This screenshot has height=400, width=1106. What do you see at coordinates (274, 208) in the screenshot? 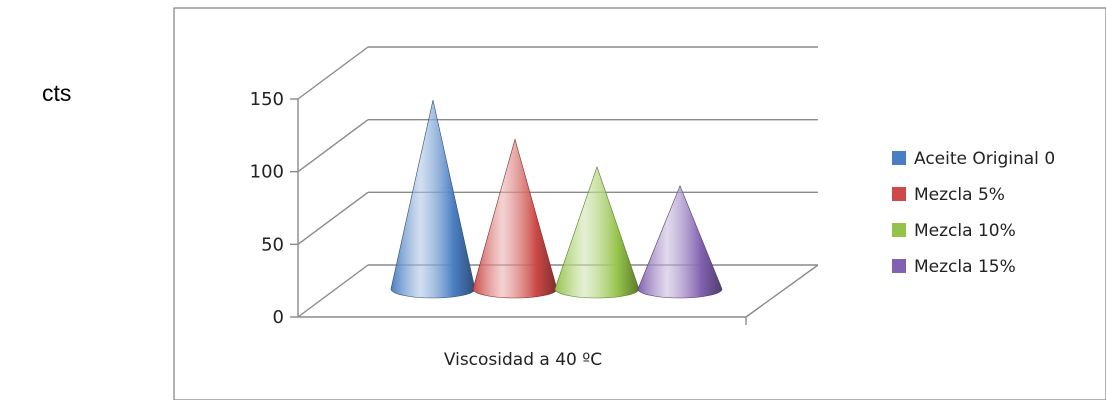
I see `y-axis: 0 50 100 150` at bounding box center [274, 208].